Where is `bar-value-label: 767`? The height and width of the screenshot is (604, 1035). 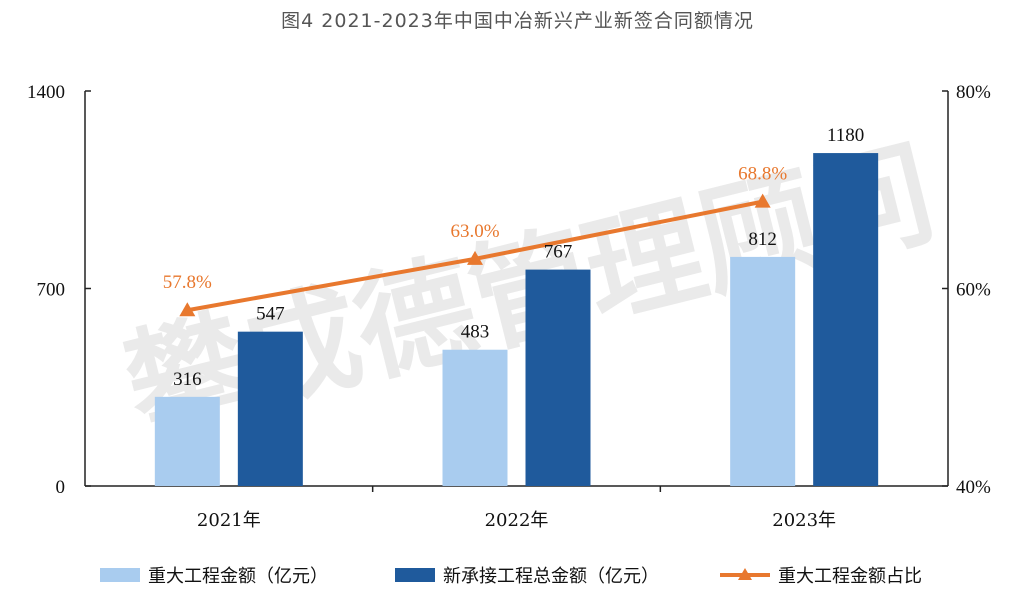
bar-value-label: 767 is located at coordinates (558, 252).